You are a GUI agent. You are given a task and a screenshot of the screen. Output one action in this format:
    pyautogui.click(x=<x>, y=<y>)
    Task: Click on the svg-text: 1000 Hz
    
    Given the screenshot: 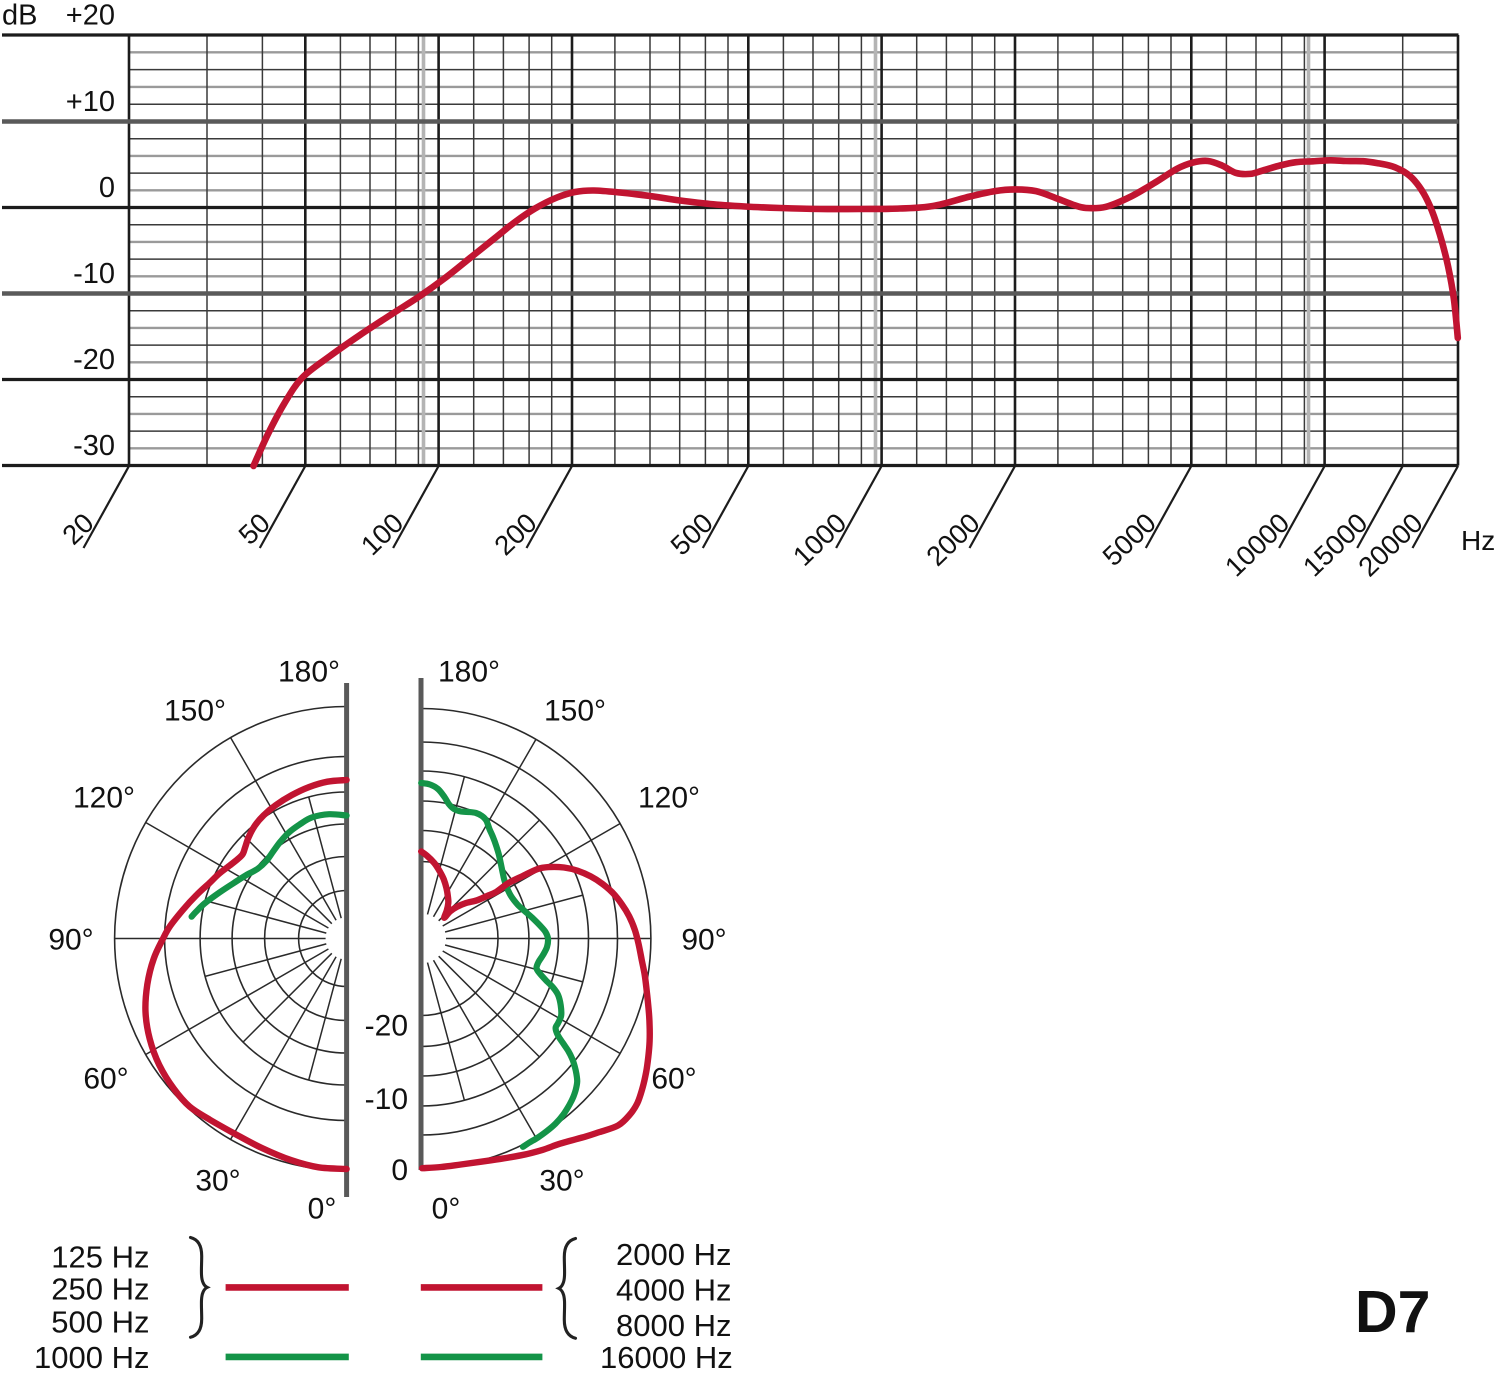 What is the action you would take?
    pyautogui.click(x=91, y=1357)
    